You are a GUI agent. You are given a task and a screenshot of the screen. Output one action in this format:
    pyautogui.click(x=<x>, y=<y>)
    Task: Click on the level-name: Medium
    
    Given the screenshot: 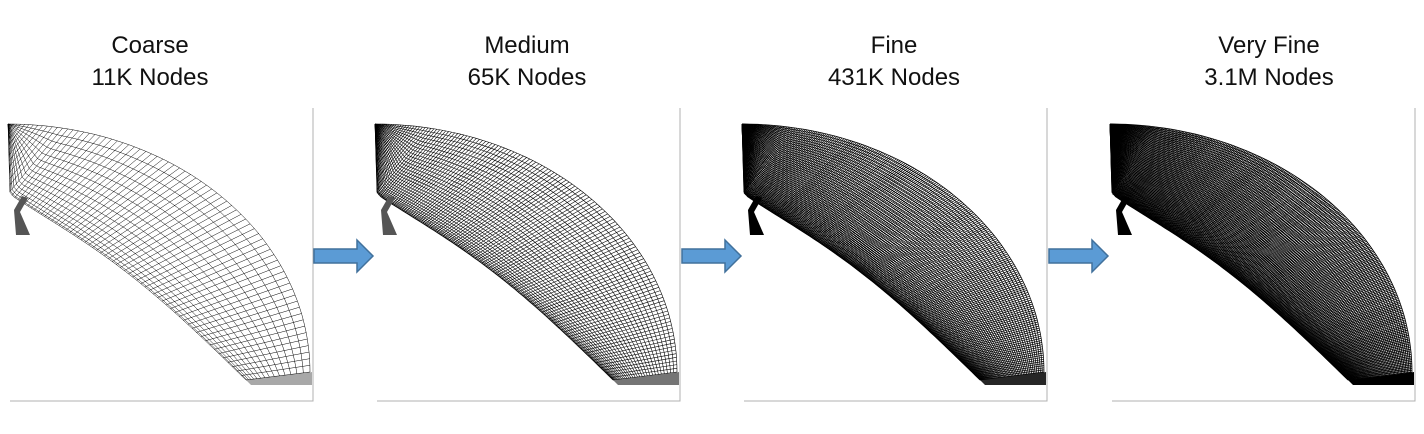 What is the action you would take?
    pyautogui.click(x=527, y=45)
    